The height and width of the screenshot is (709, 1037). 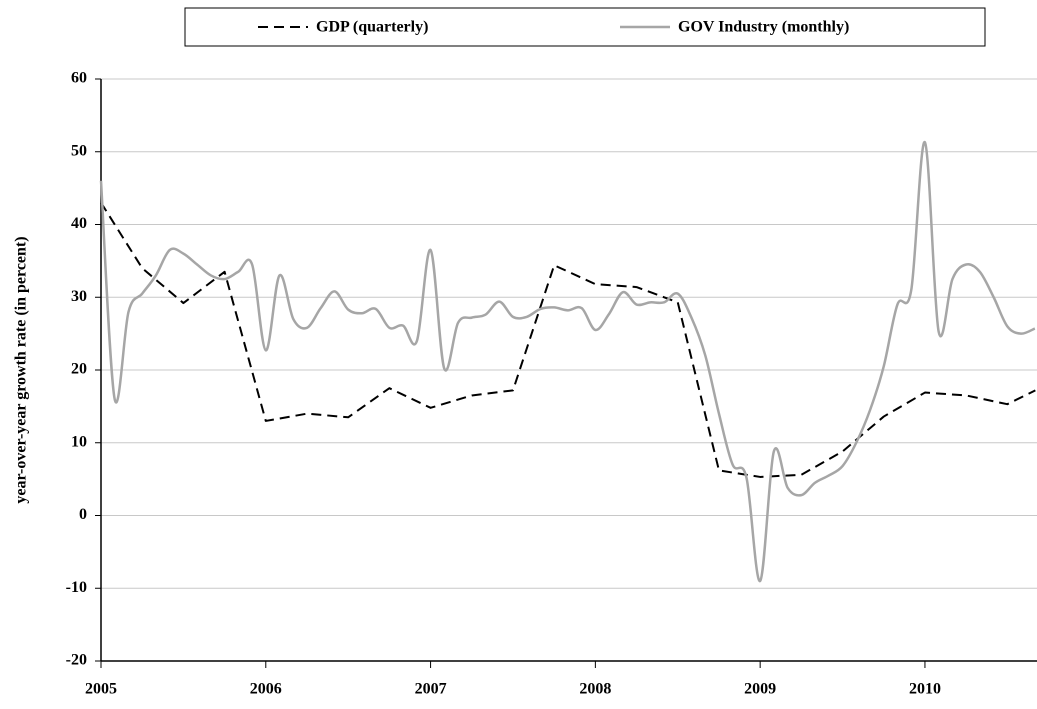 What do you see at coordinates (431, 689) in the screenshot?
I see `x-tick-label: 2007` at bounding box center [431, 689].